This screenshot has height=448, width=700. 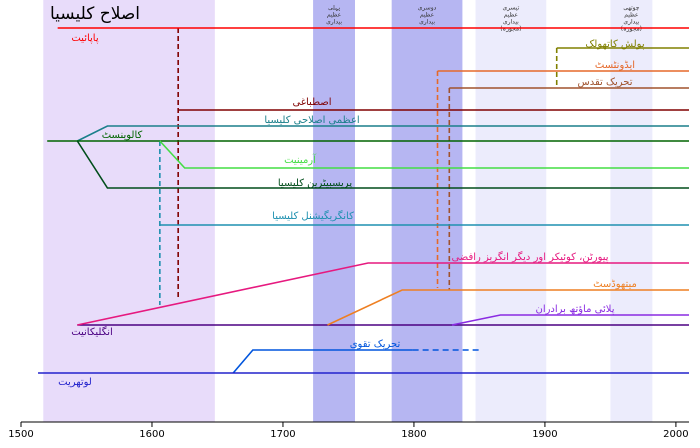 I want to click on series-label: پولش کاتھولک, so click(x=615, y=44).